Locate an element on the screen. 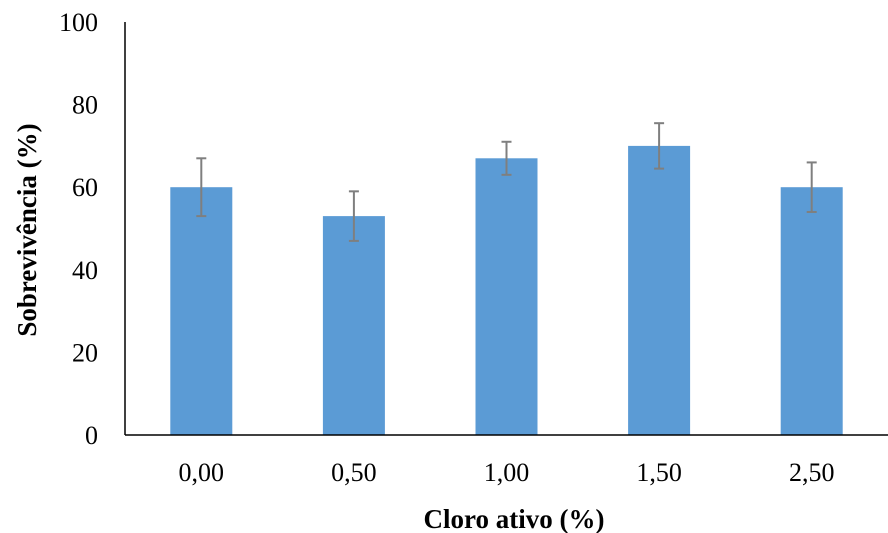  x-tick-label: 2,50 is located at coordinates (812, 472).